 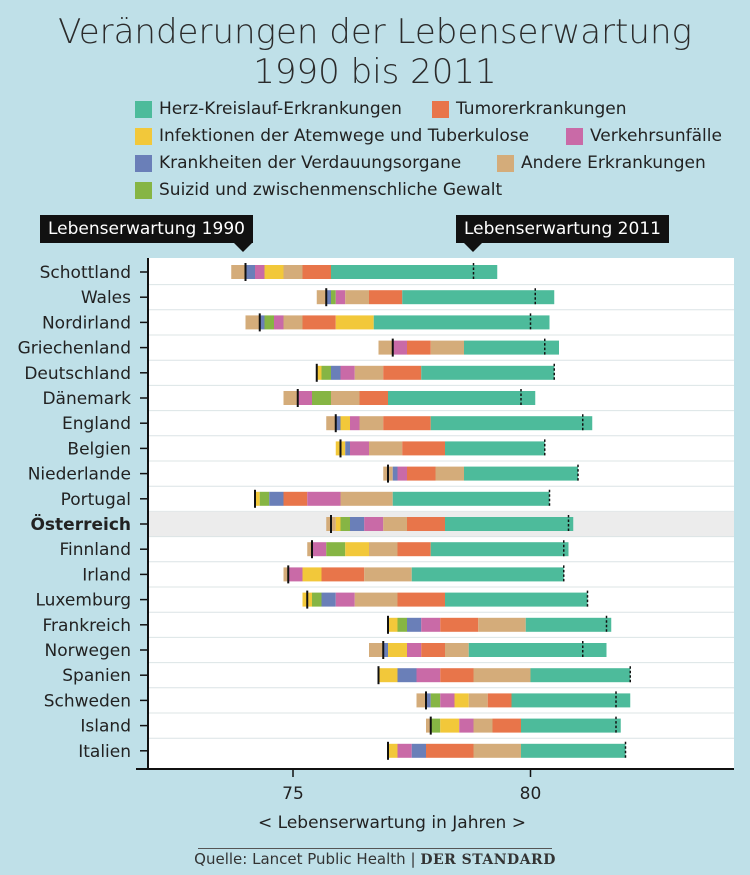 I want to click on source-divider, so click(x=375, y=848).